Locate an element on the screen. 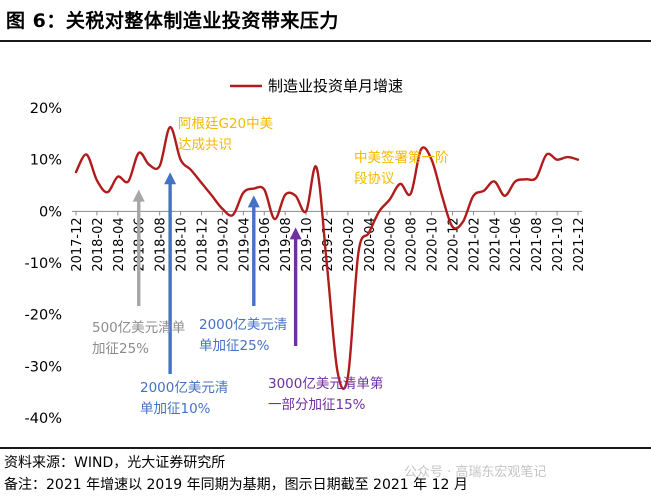  x-tick-label: 2021-12 is located at coordinates (579, 244).